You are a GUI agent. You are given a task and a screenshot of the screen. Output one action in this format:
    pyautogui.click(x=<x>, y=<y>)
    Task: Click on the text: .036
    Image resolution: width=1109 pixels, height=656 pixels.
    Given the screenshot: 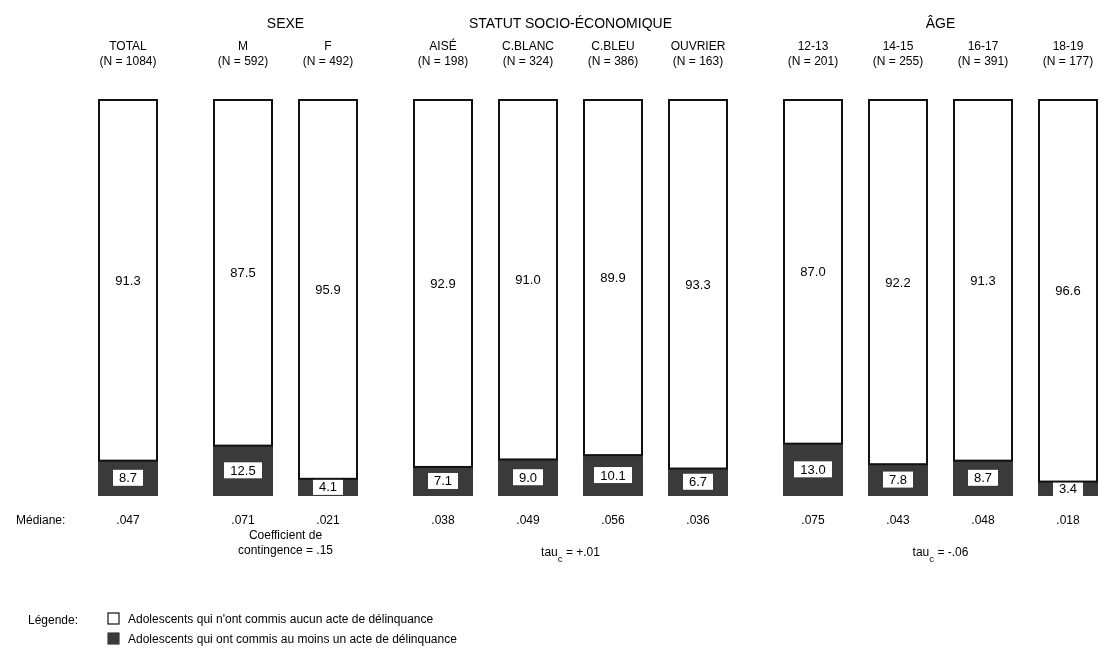 What is the action you would take?
    pyautogui.click(x=698, y=520)
    